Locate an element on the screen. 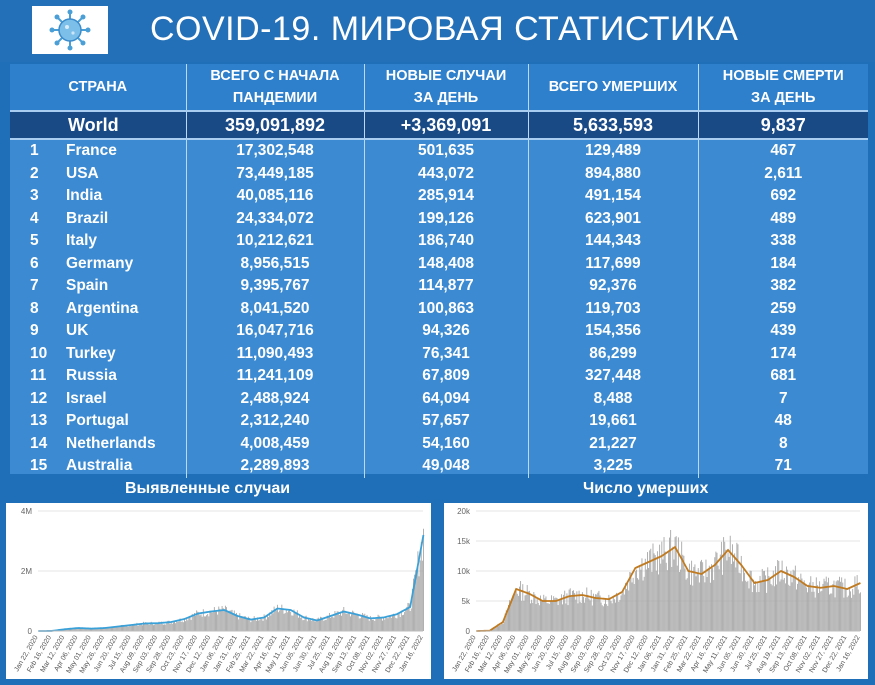 The width and height of the screenshot is (875, 685). row-new-cases: 100,863 is located at coordinates (445, 308).